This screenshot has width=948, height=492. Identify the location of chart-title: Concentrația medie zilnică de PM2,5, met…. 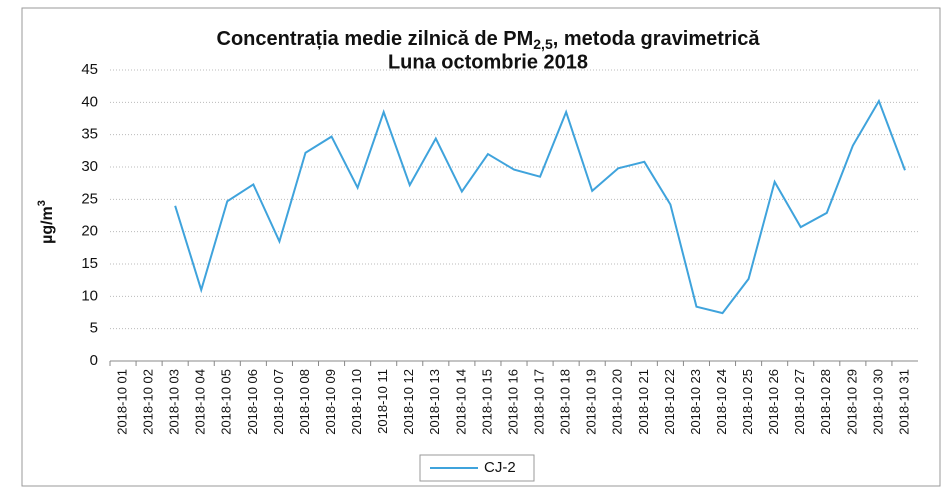
(489, 39).